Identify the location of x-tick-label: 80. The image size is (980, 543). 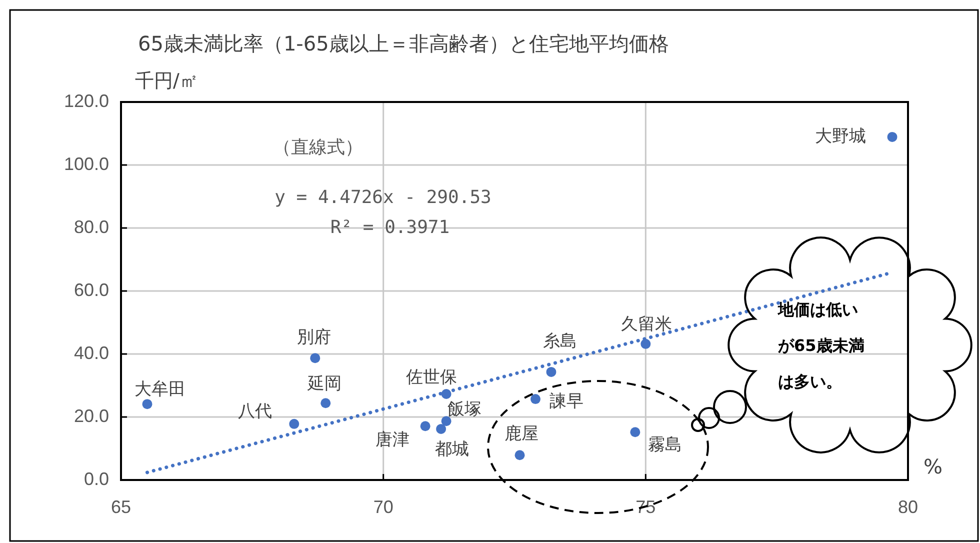
(908, 506).